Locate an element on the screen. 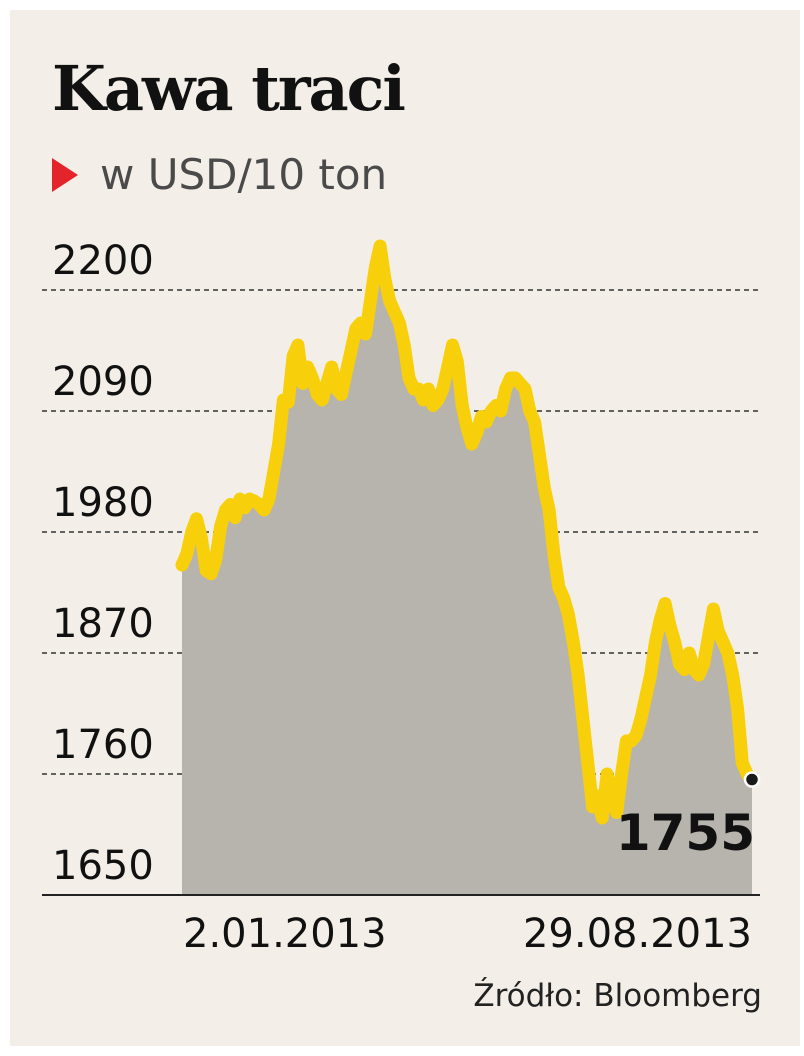  y-tick-label: 1760 is located at coordinates (103, 745).